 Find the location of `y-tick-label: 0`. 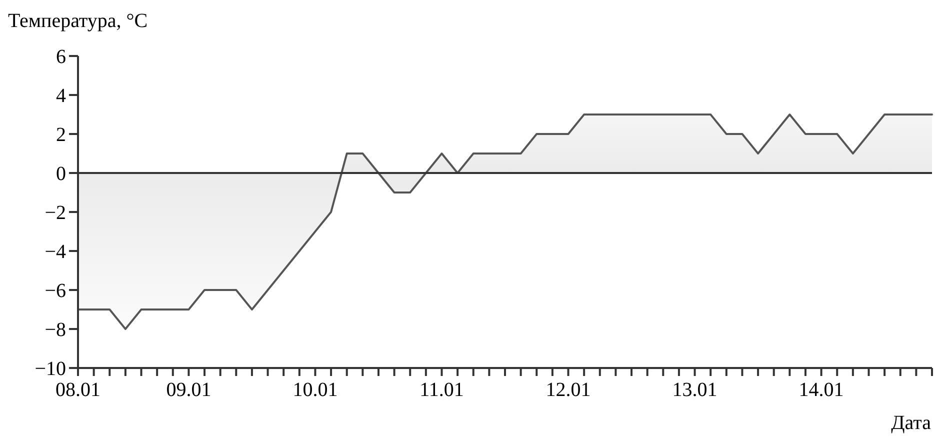

y-tick-label: 0 is located at coordinates (61, 174).